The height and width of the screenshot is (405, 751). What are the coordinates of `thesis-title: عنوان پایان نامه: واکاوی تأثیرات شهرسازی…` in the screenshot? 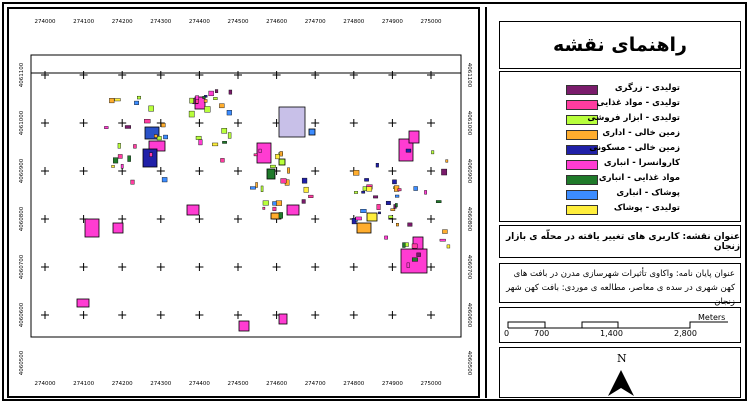 It's located at (620, 288).